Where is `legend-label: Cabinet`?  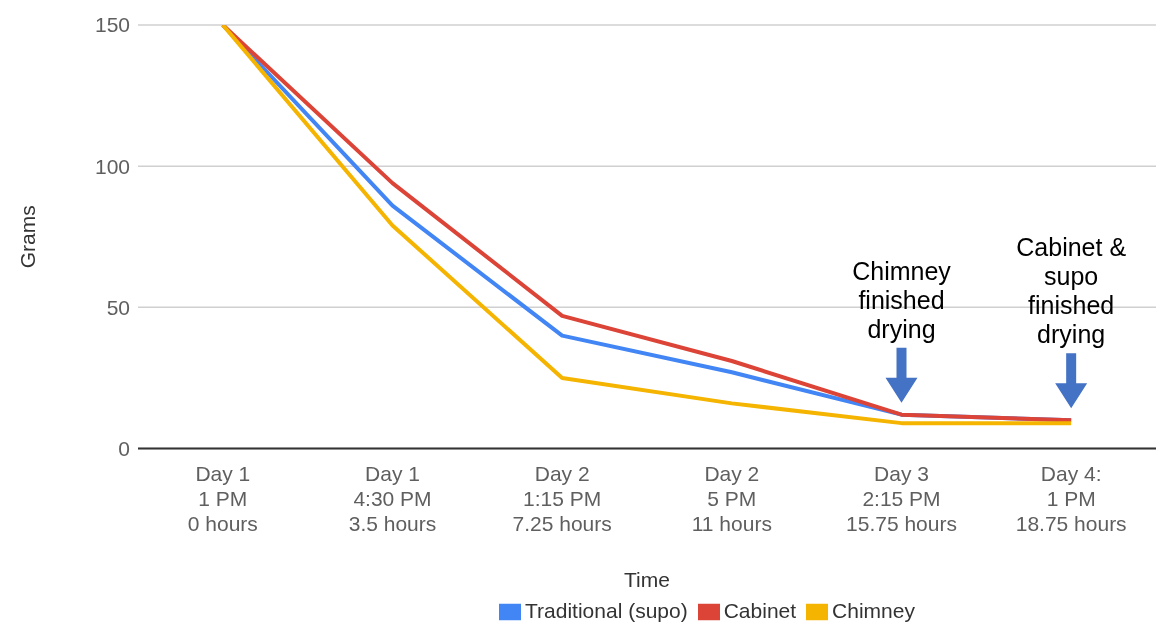 legend-label: Cabinet is located at coordinates (760, 610).